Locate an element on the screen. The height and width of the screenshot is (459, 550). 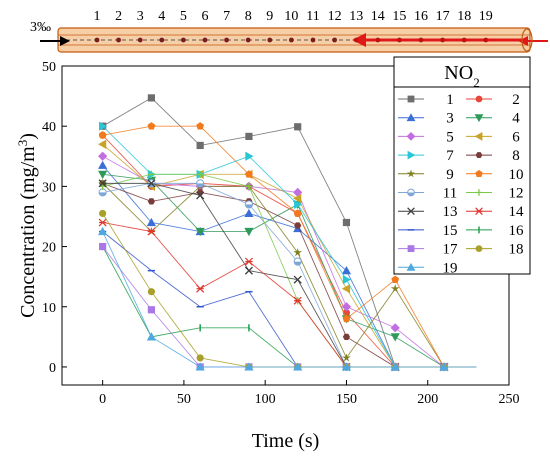
inlet-arrowhead is located at coordinates (65, 41).